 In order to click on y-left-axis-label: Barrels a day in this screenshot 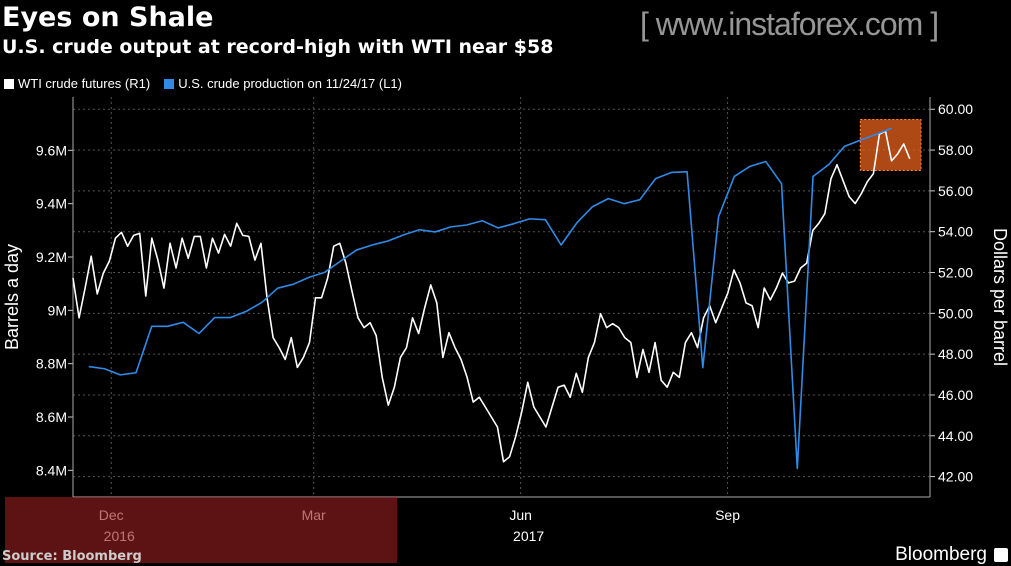, I will do `click(12, 297)`.